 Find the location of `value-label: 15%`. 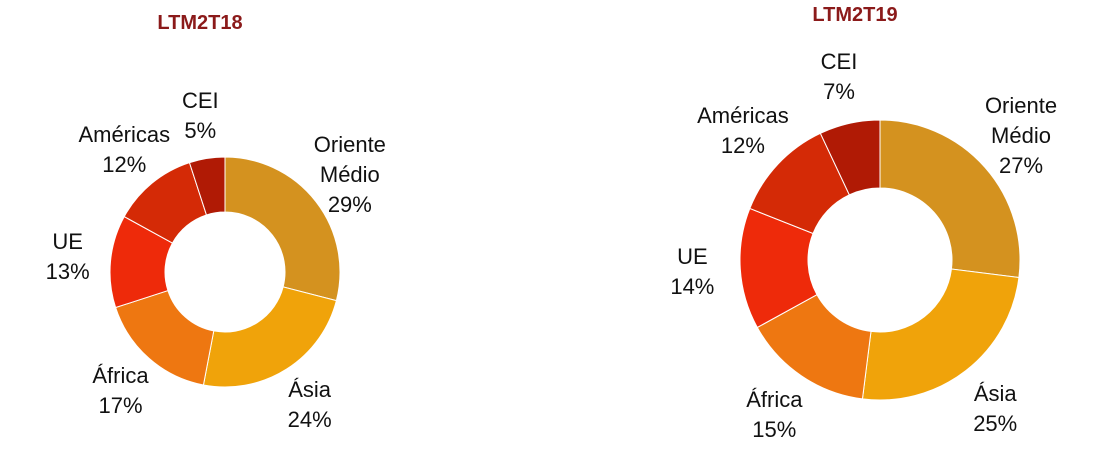

value-label: 15% is located at coordinates (774, 430).